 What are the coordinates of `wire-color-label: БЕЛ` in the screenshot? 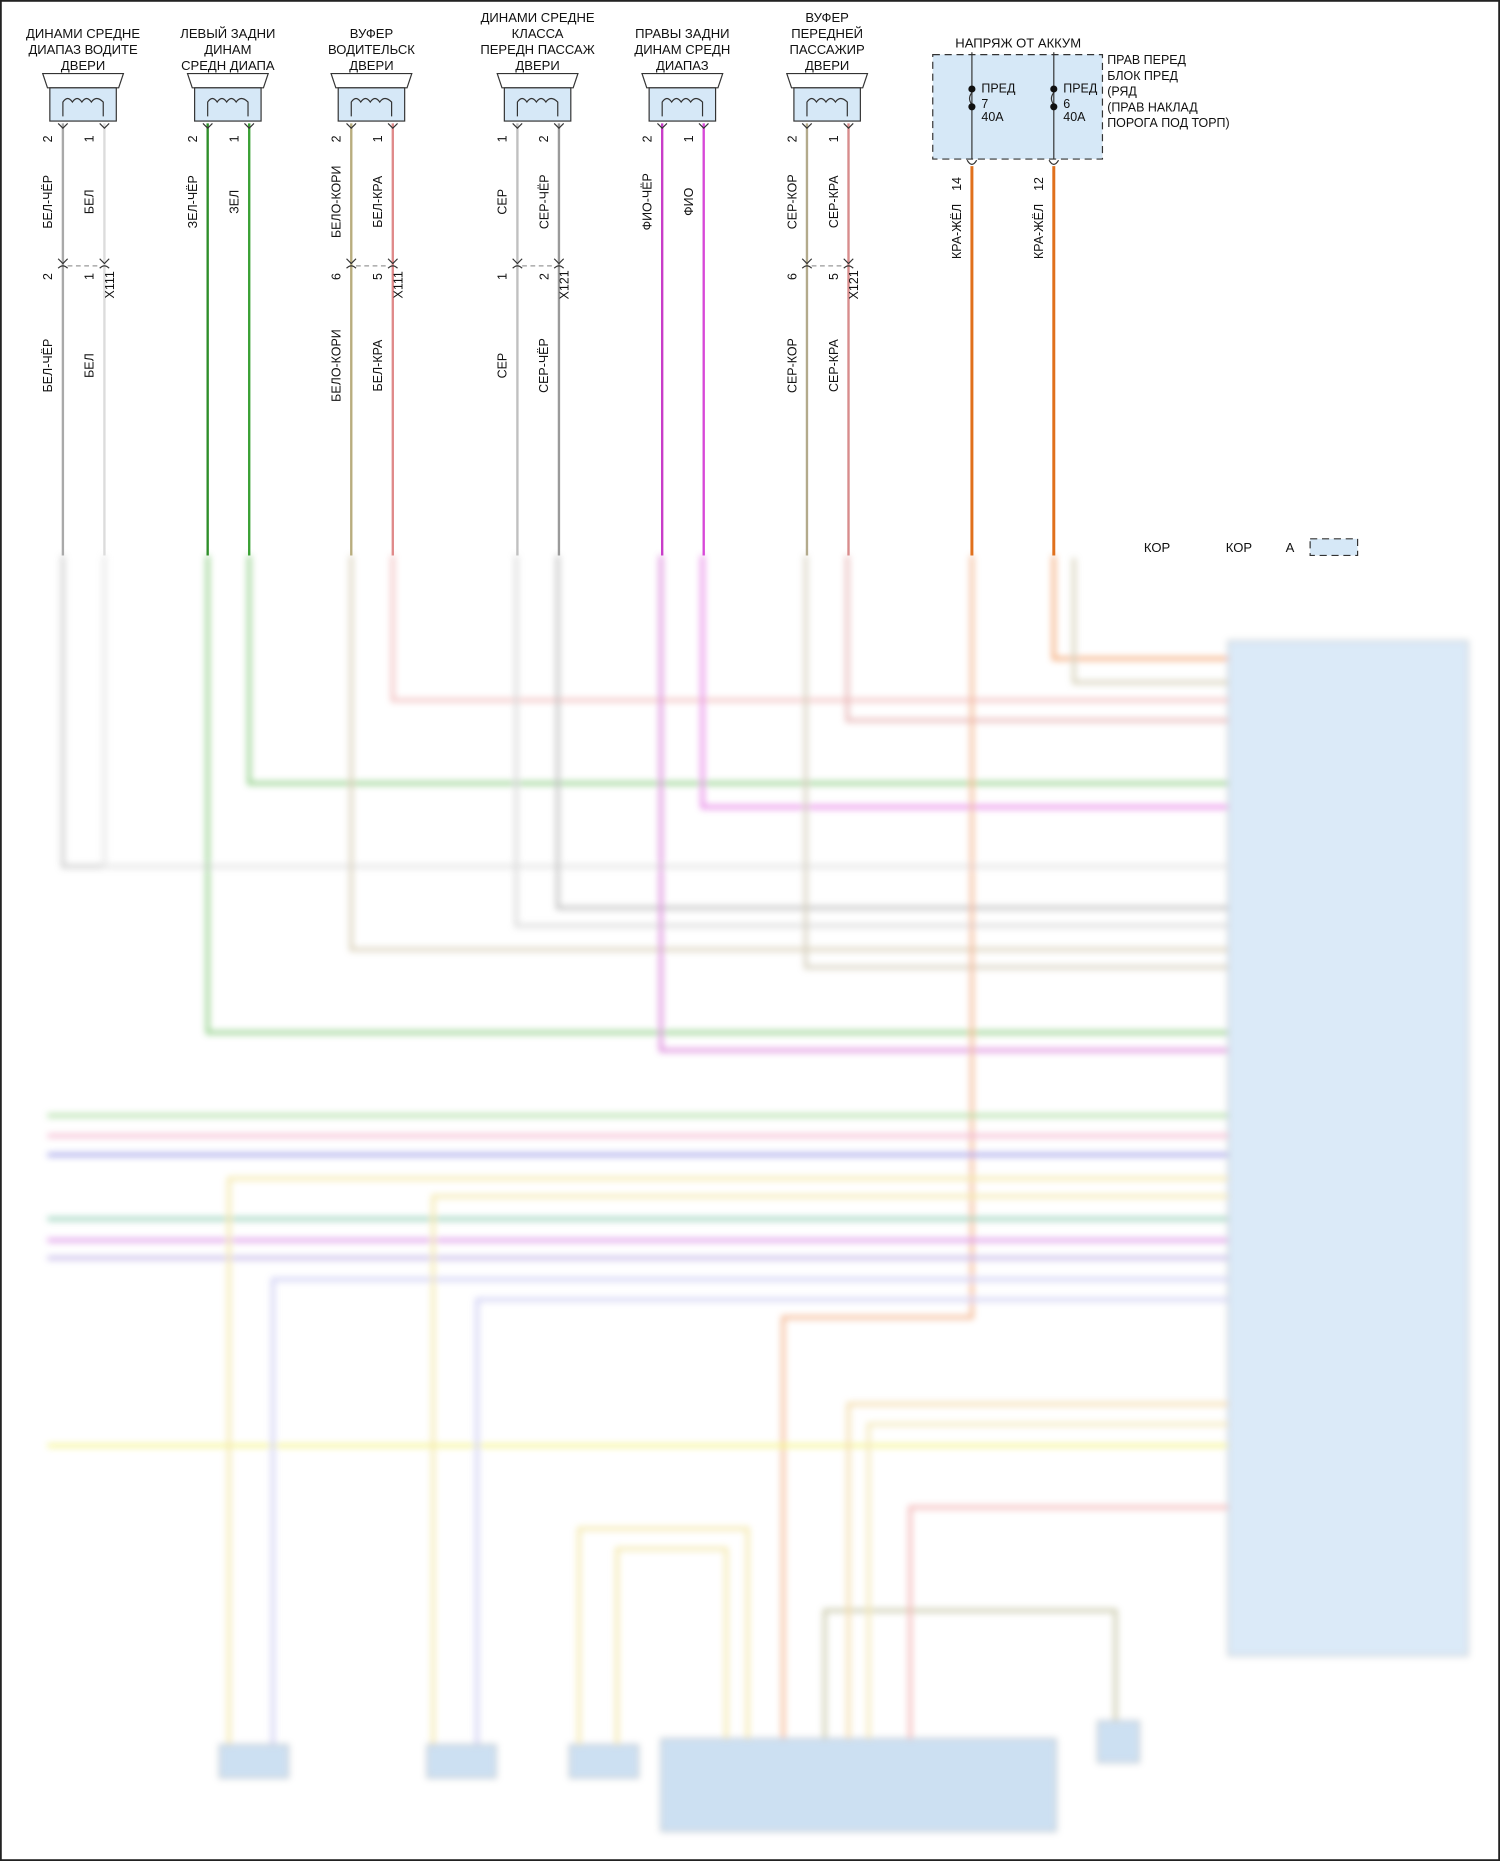 It's located at (90, 365).